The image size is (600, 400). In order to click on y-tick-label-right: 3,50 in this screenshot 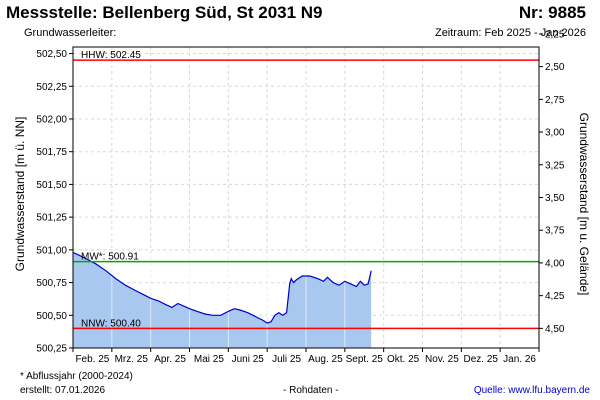, I will do `click(555, 198)`.